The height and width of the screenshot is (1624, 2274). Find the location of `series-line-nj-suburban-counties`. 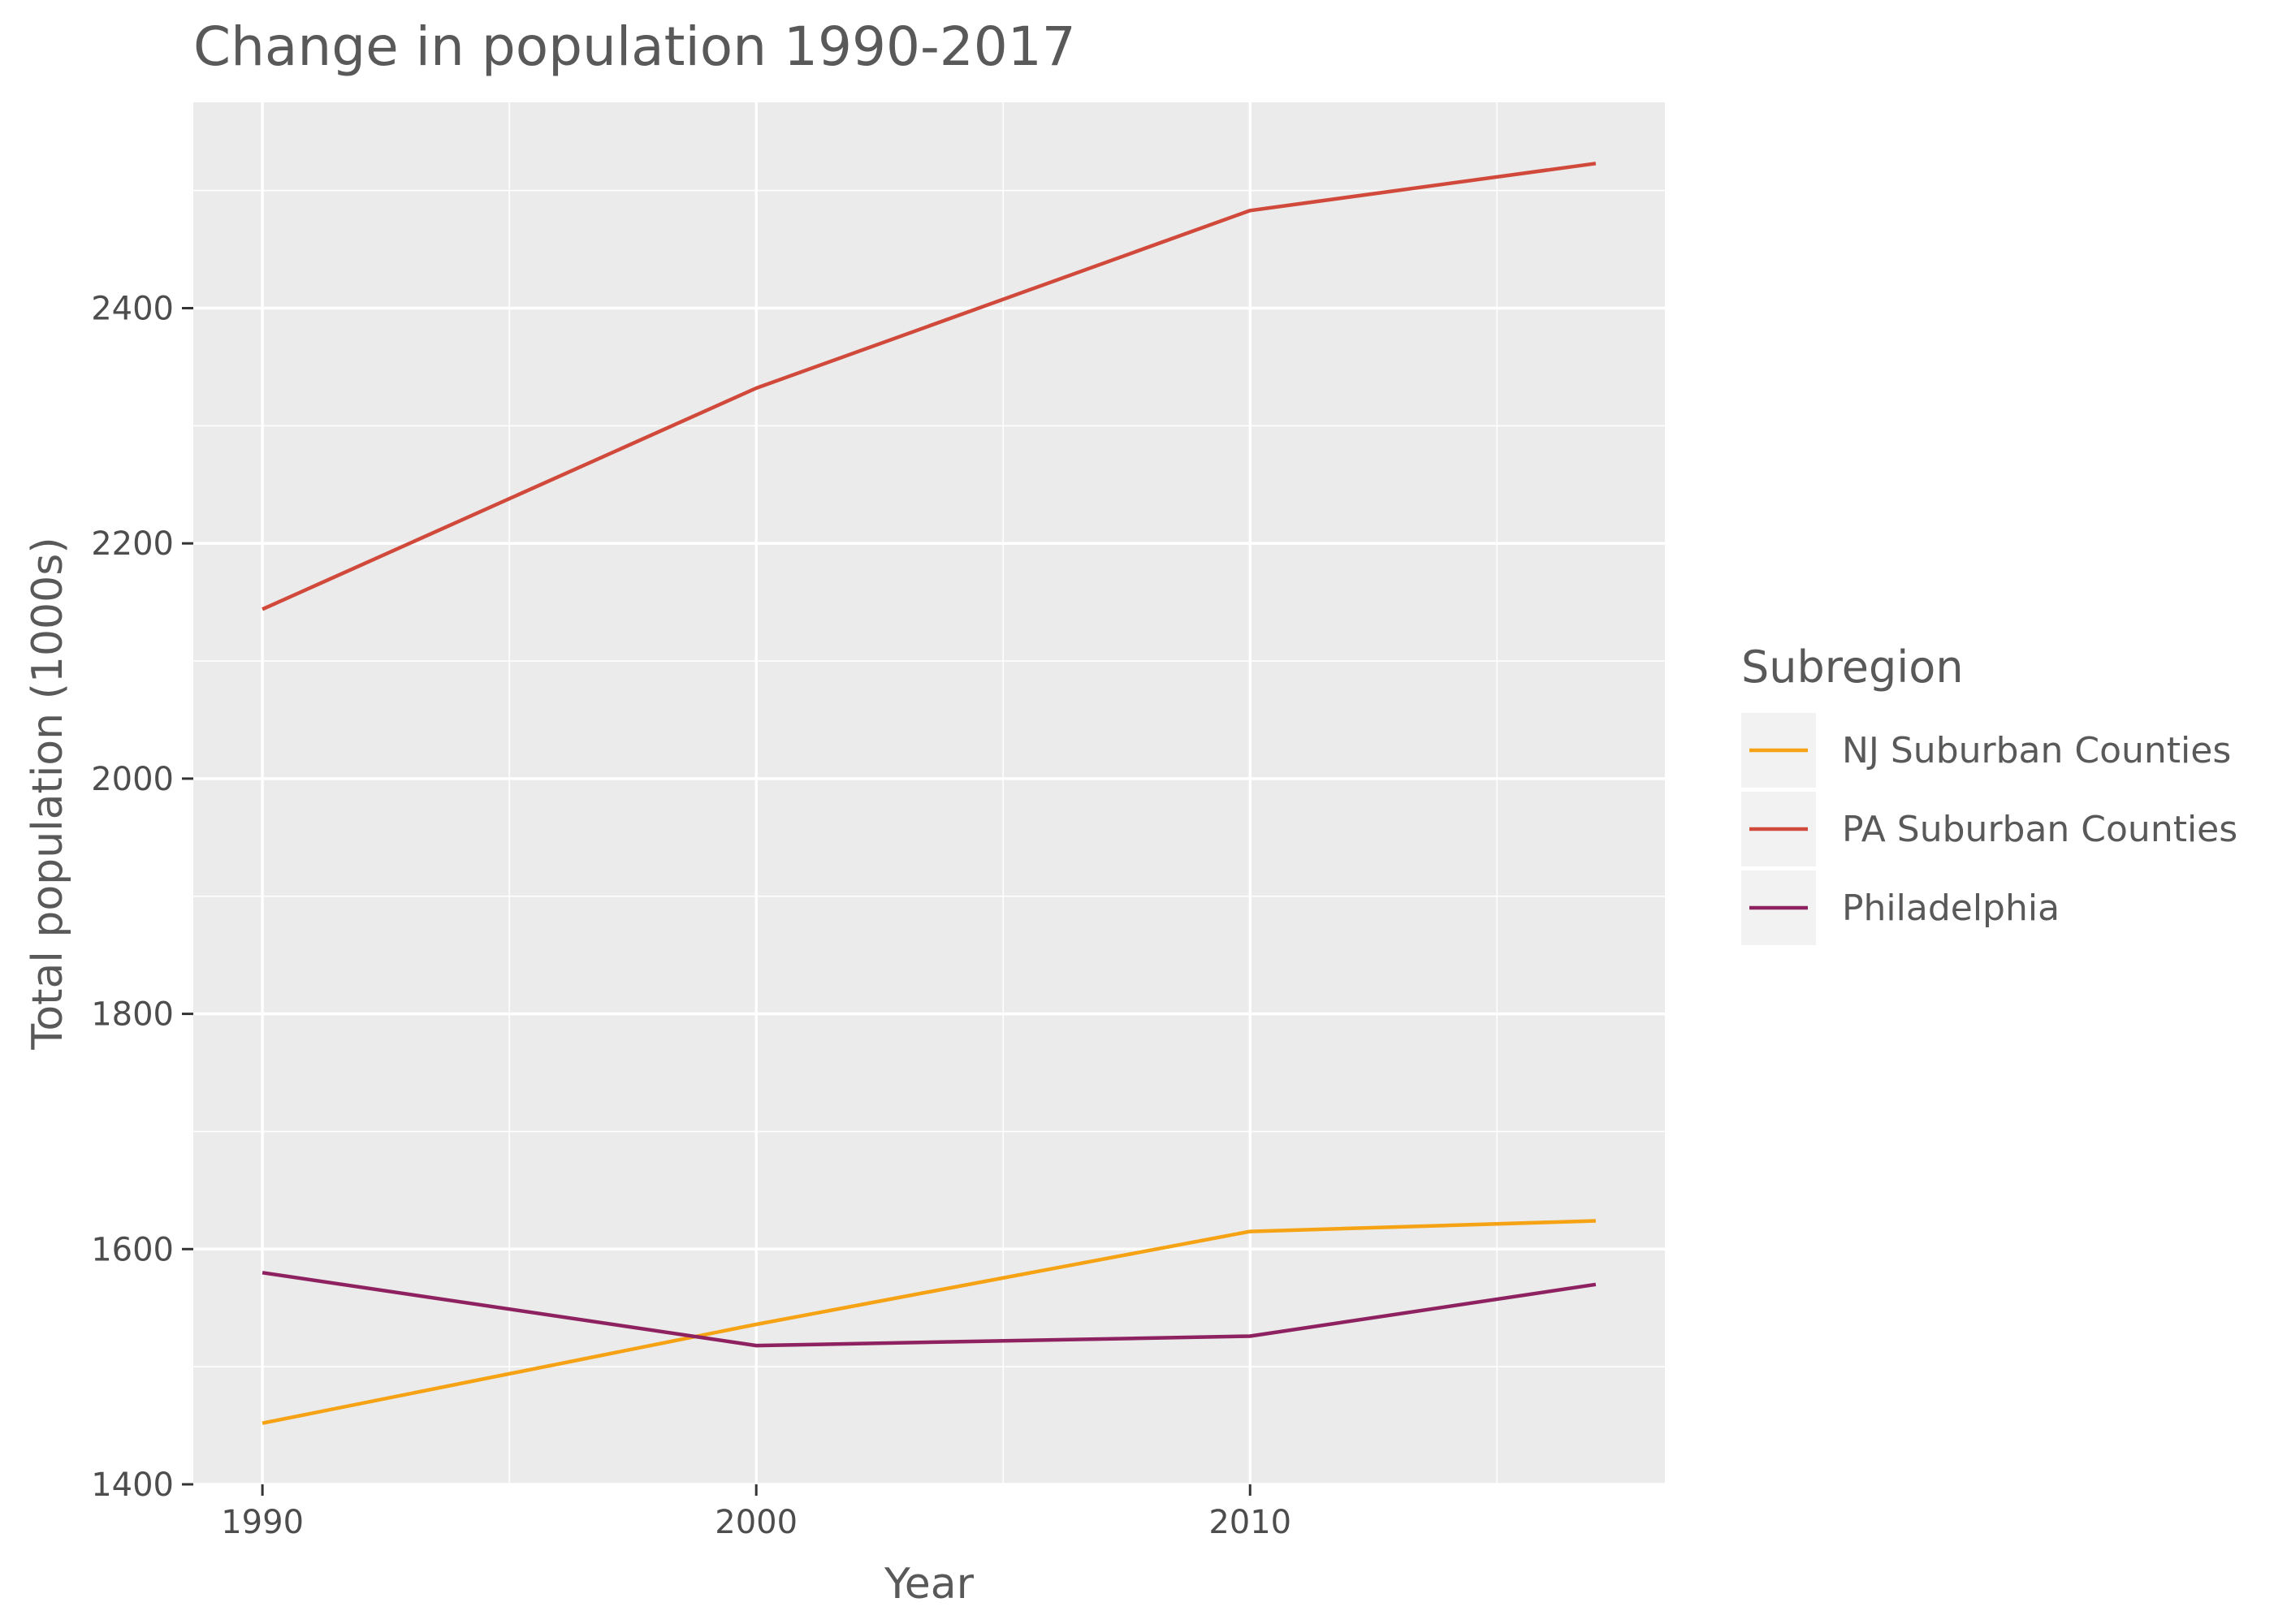

series-line-nj-suburban-counties is located at coordinates (929, 1322).